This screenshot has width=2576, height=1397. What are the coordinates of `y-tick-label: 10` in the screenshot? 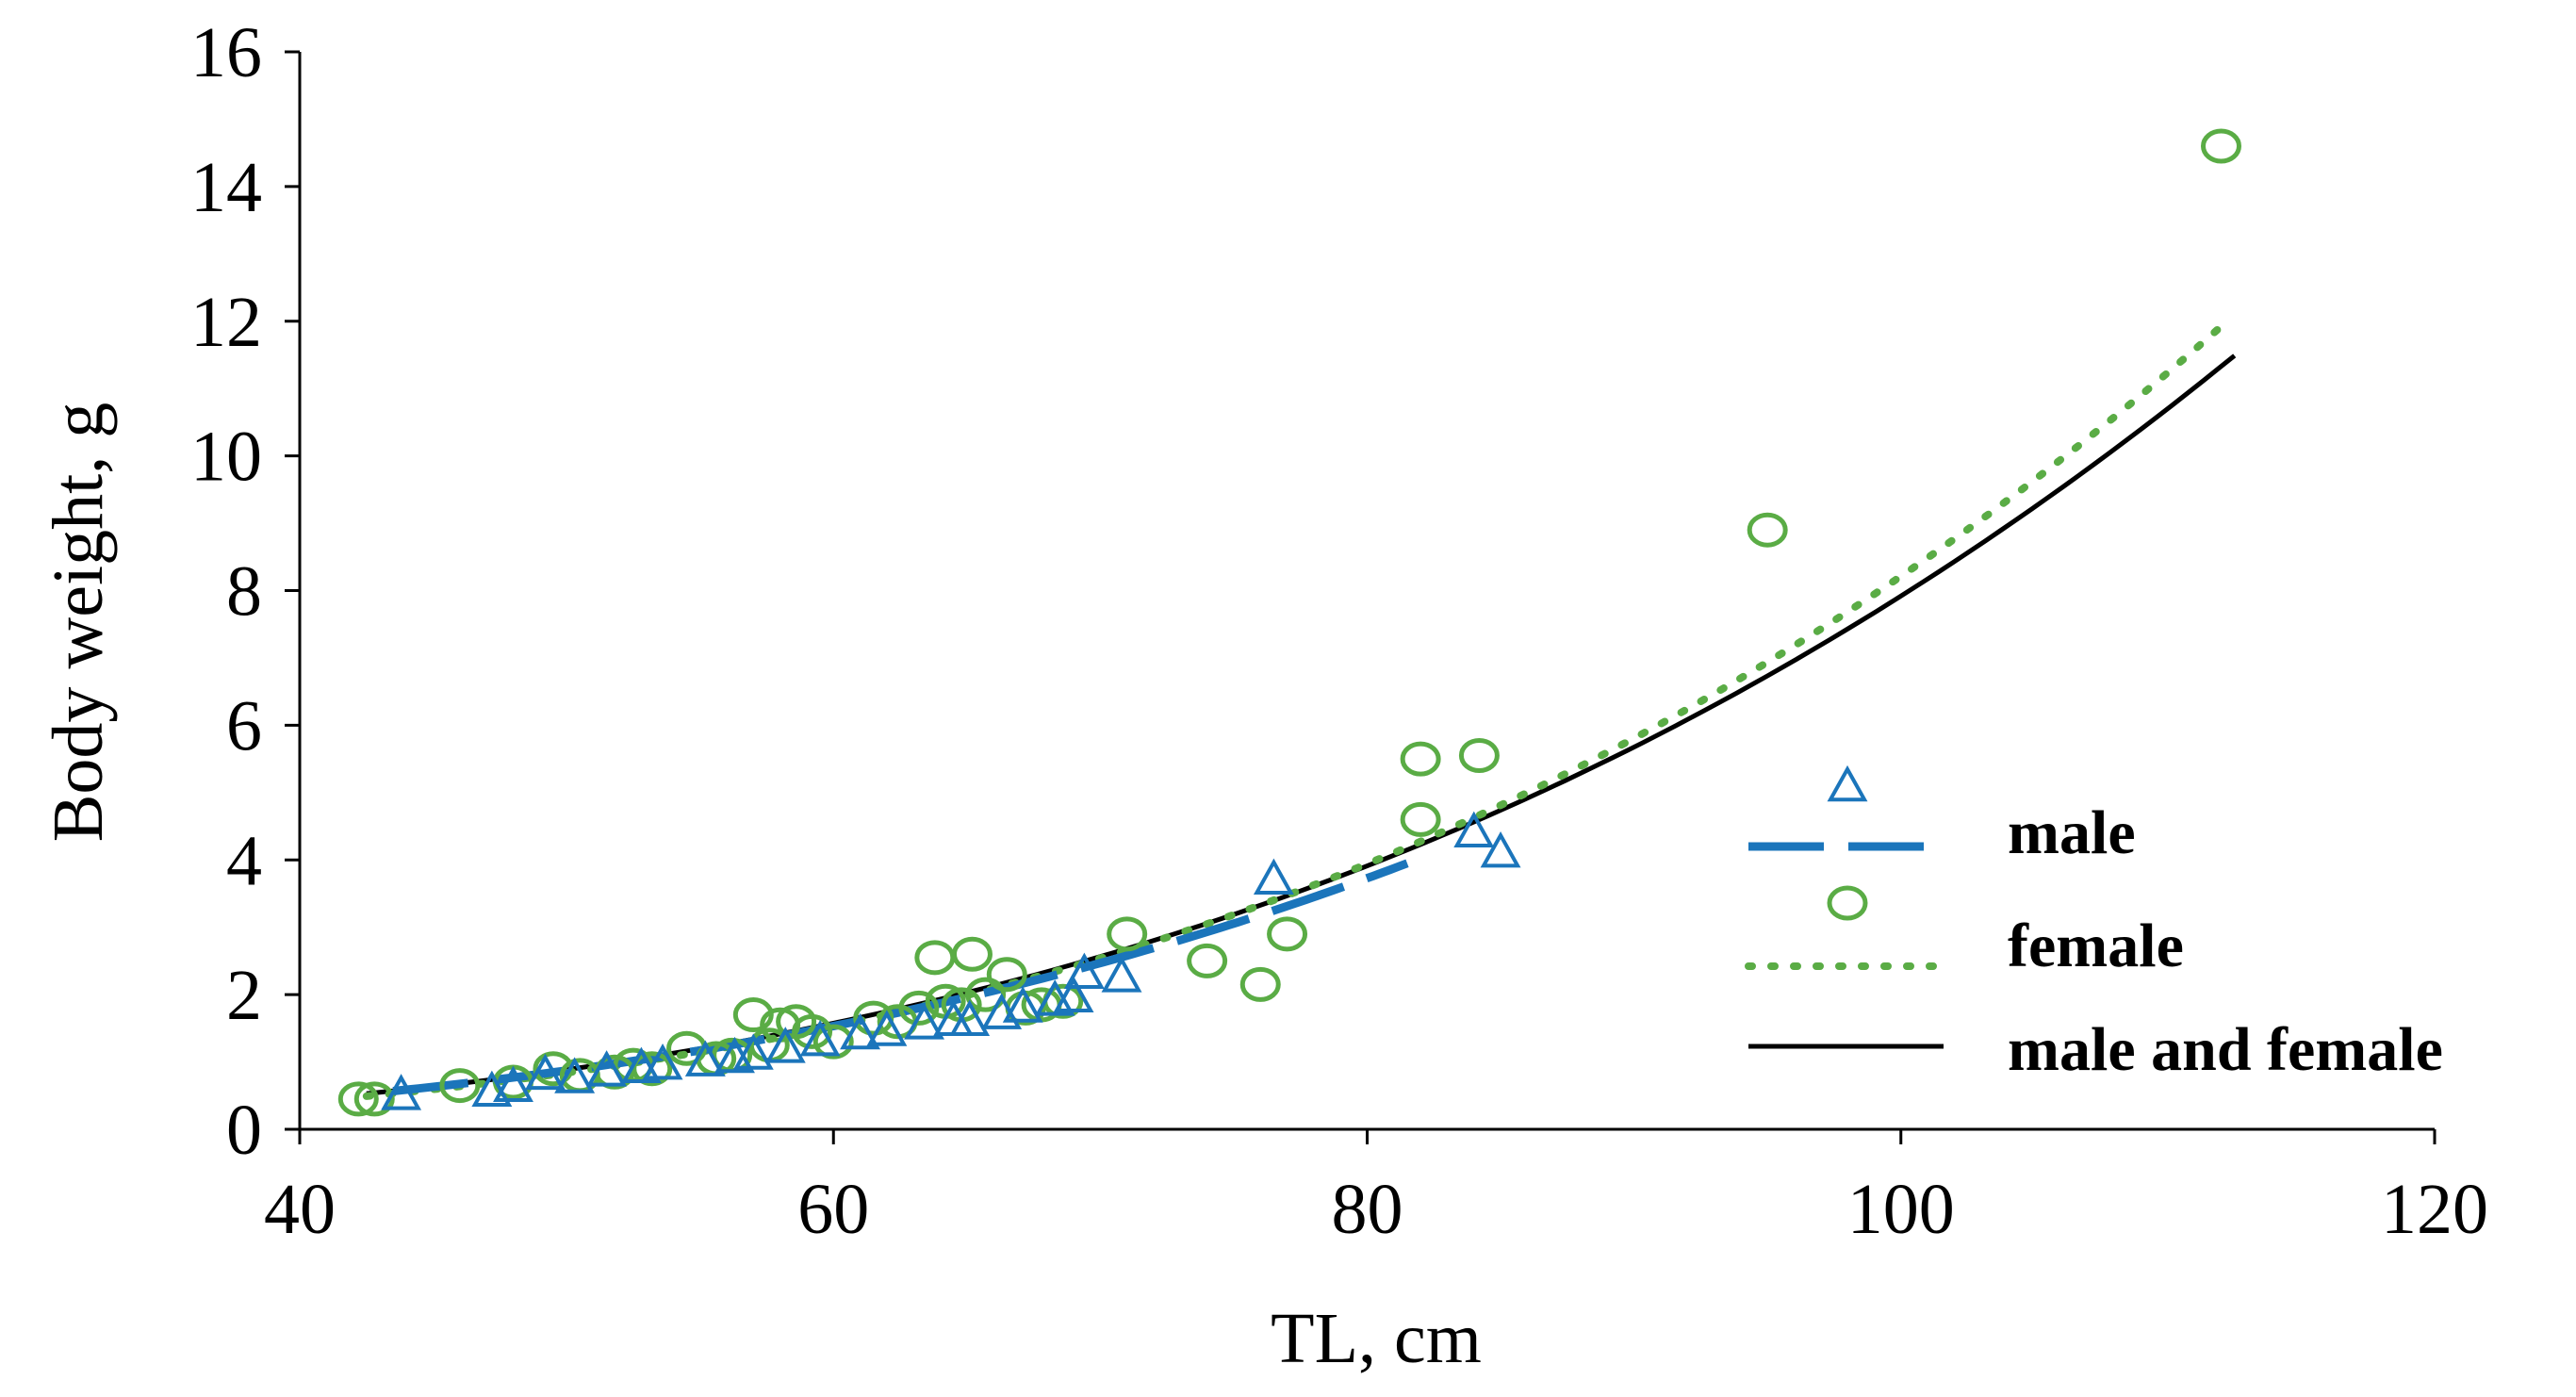 It's located at (226, 457).